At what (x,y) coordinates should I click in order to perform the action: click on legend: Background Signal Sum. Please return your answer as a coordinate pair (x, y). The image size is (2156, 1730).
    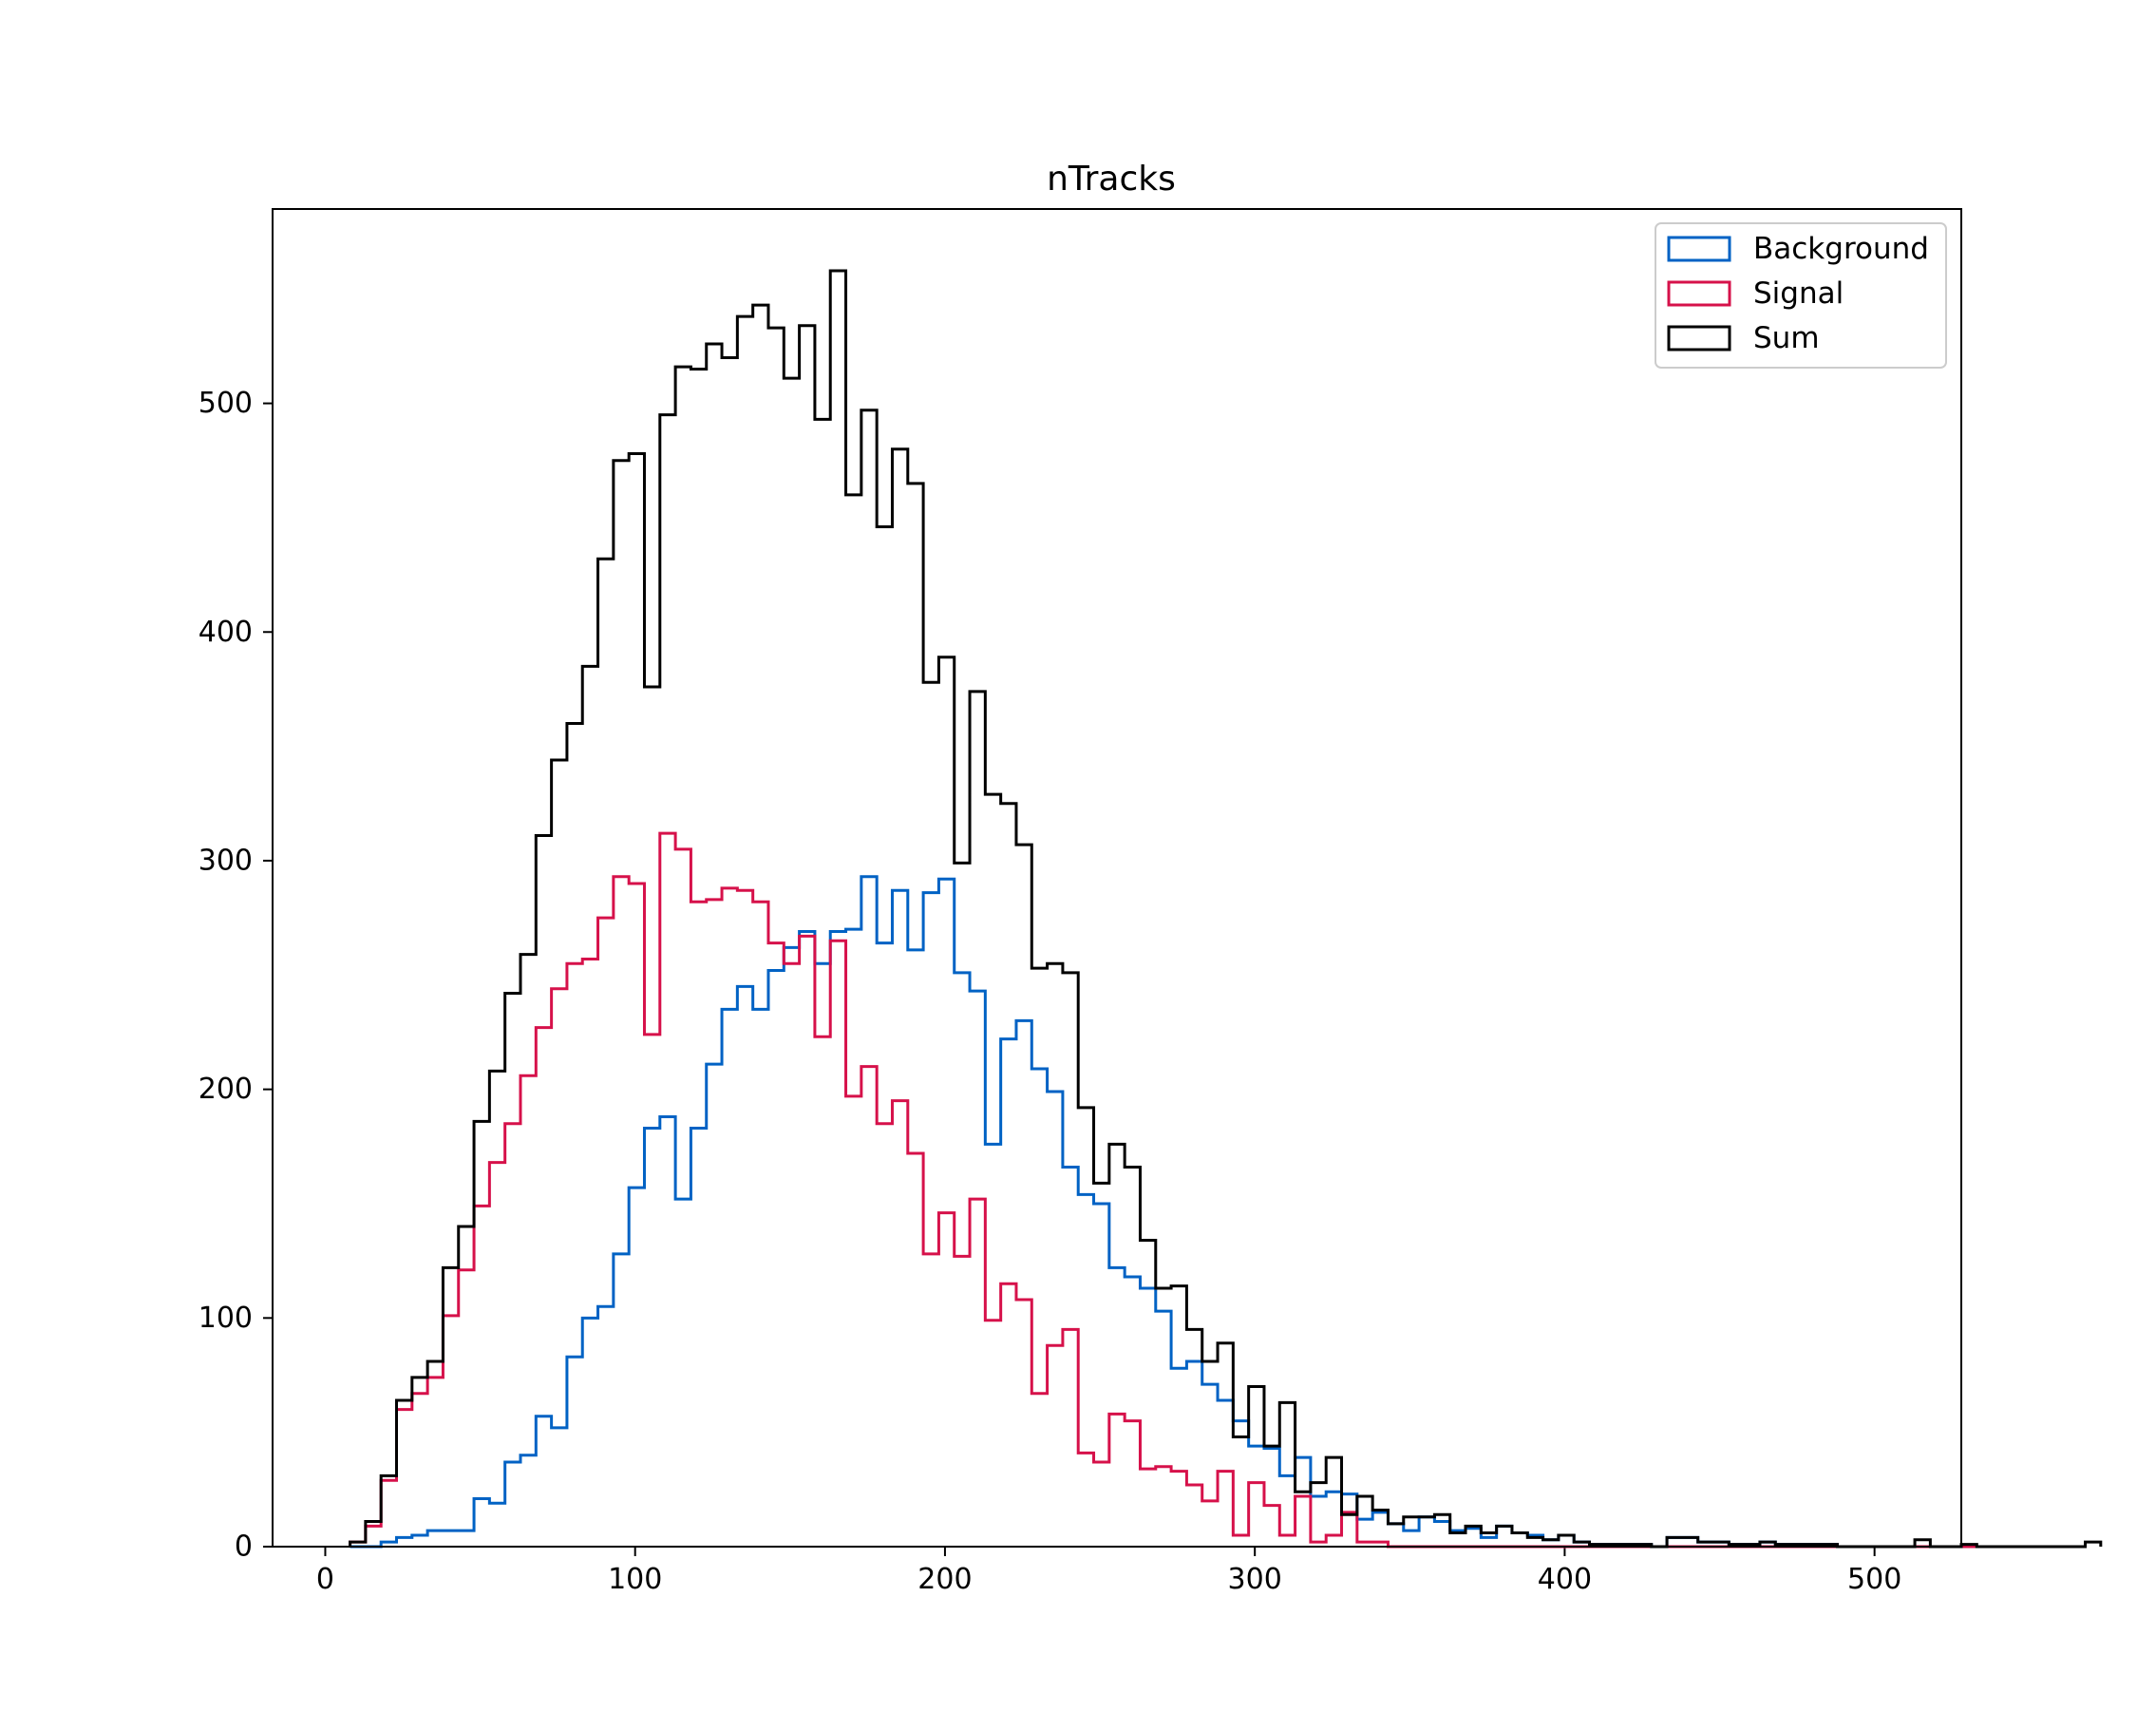
    Looking at the image, I should click on (1801, 295).